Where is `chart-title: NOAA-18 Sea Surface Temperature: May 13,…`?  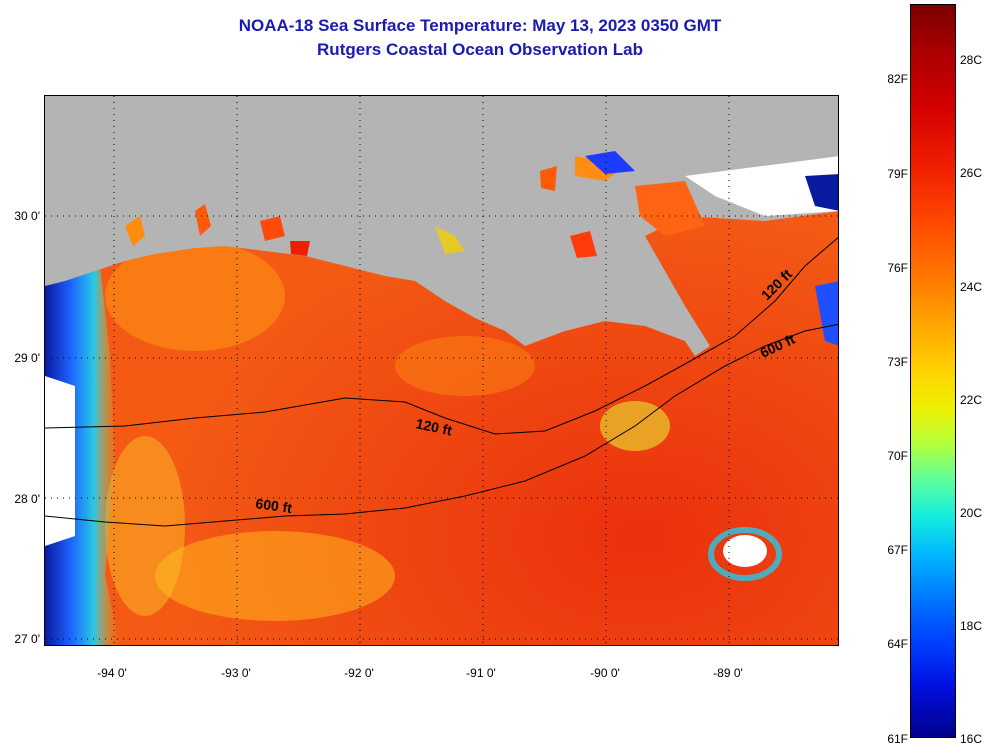
chart-title: NOAA-18 Sea Surface Temperature: May 13,… is located at coordinates (480, 25).